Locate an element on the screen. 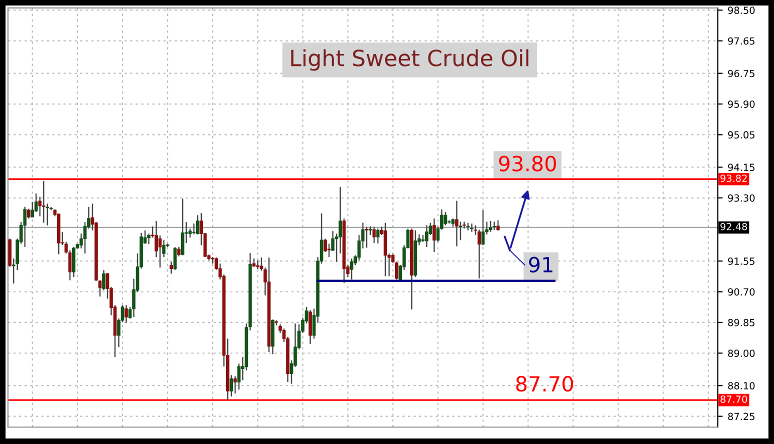  y-tick-label: 90.70 is located at coordinates (741, 292).